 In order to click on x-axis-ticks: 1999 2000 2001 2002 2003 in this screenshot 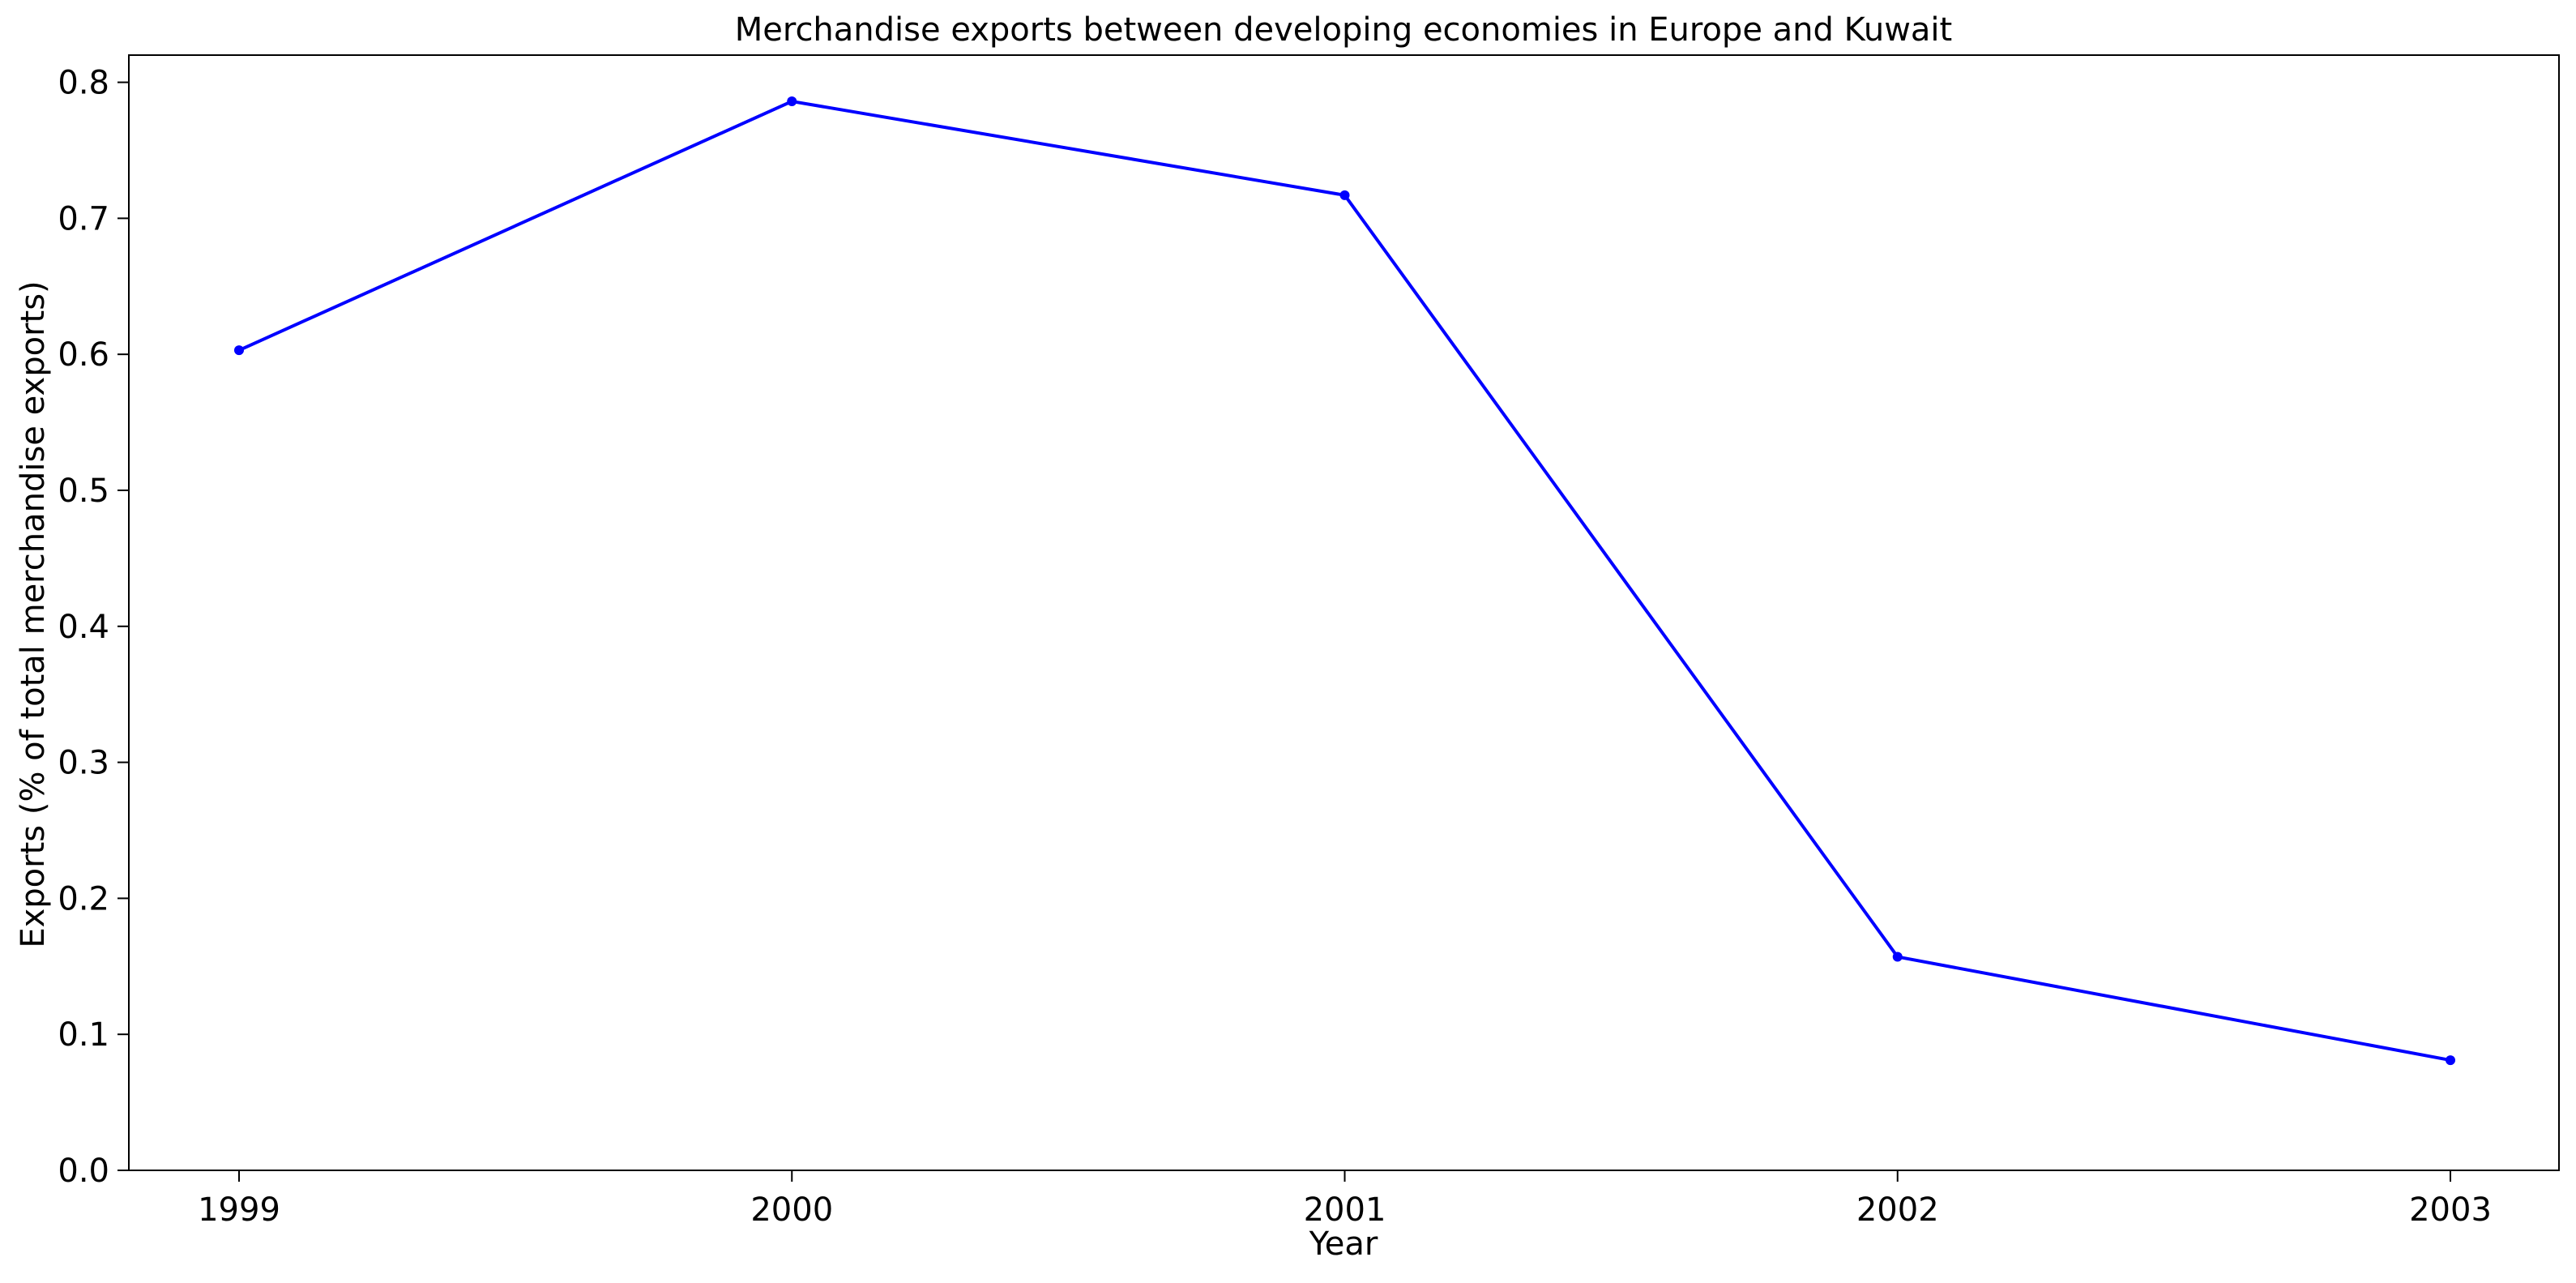, I will do `click(1345, 1199)`.